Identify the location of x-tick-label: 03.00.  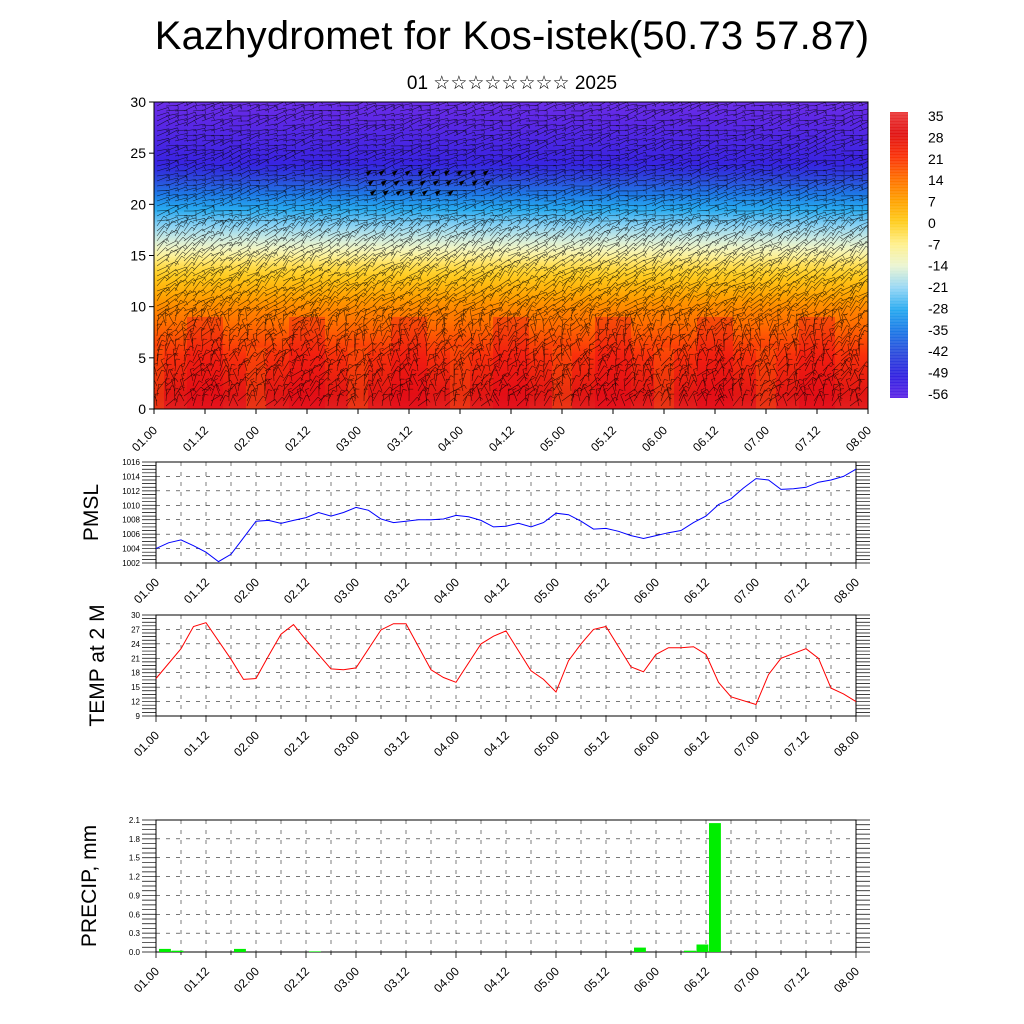
(346, 979).